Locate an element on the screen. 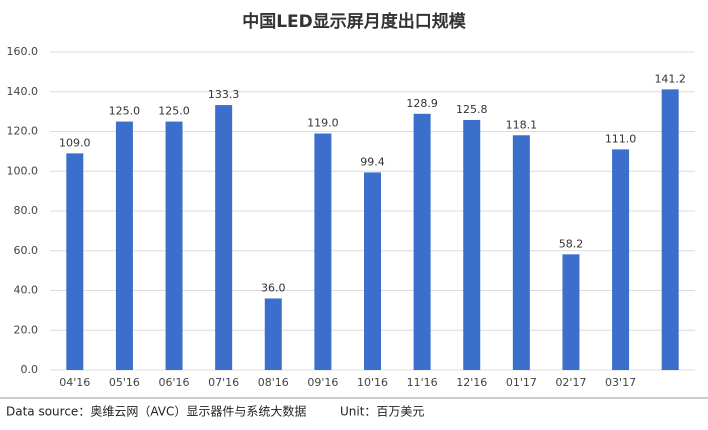 The height and width of the screenshot is (430, 708). x-tick-label: 02'17 is located at coordinates (570, 382).